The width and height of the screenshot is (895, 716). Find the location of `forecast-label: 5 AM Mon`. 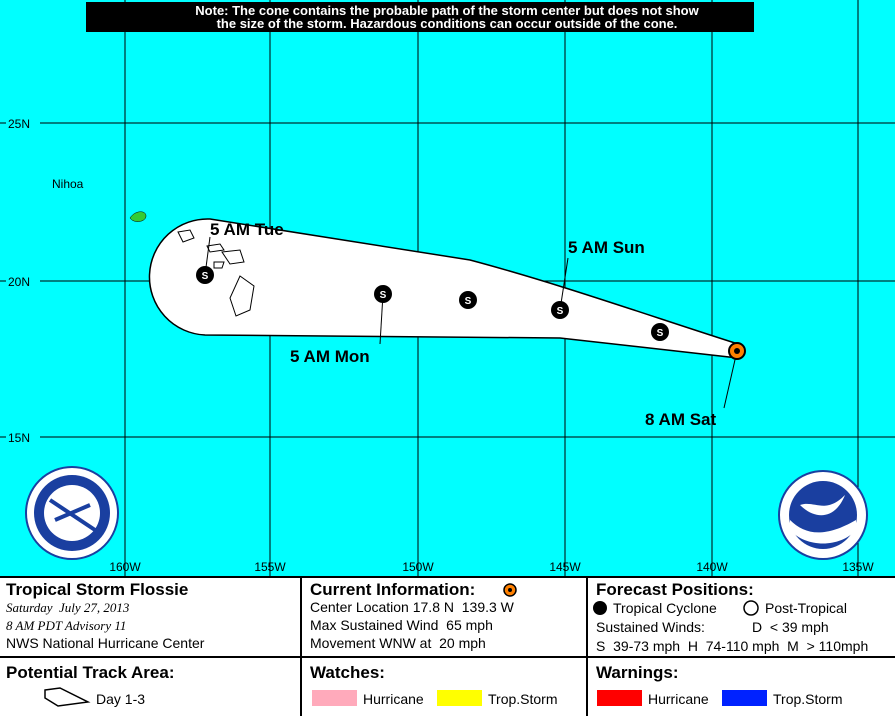

forecast-label: 5 AM Mon is located at coordinates (330, 356).